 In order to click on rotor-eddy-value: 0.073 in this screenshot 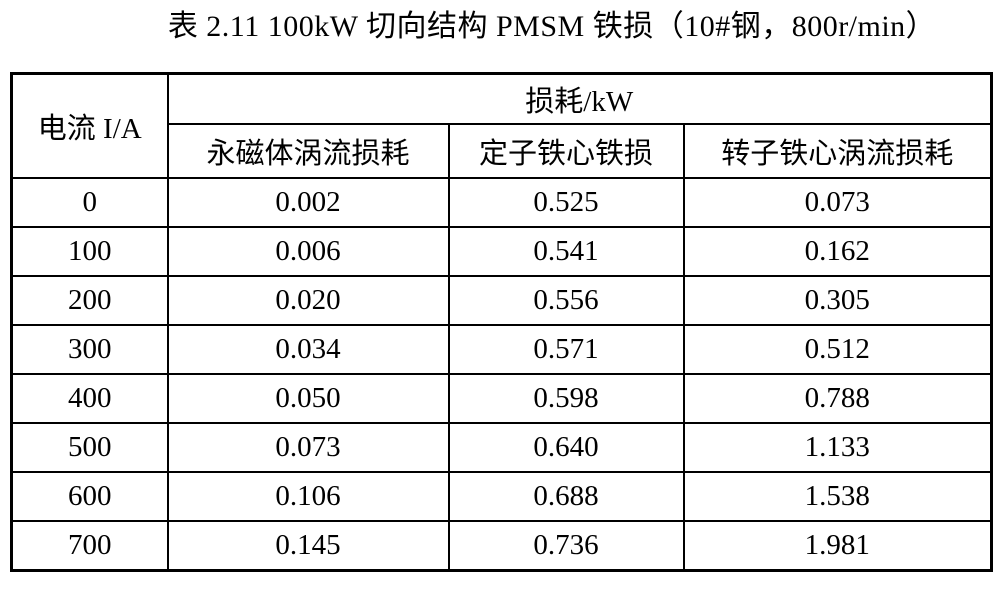, I will do `click(837, 202)`.